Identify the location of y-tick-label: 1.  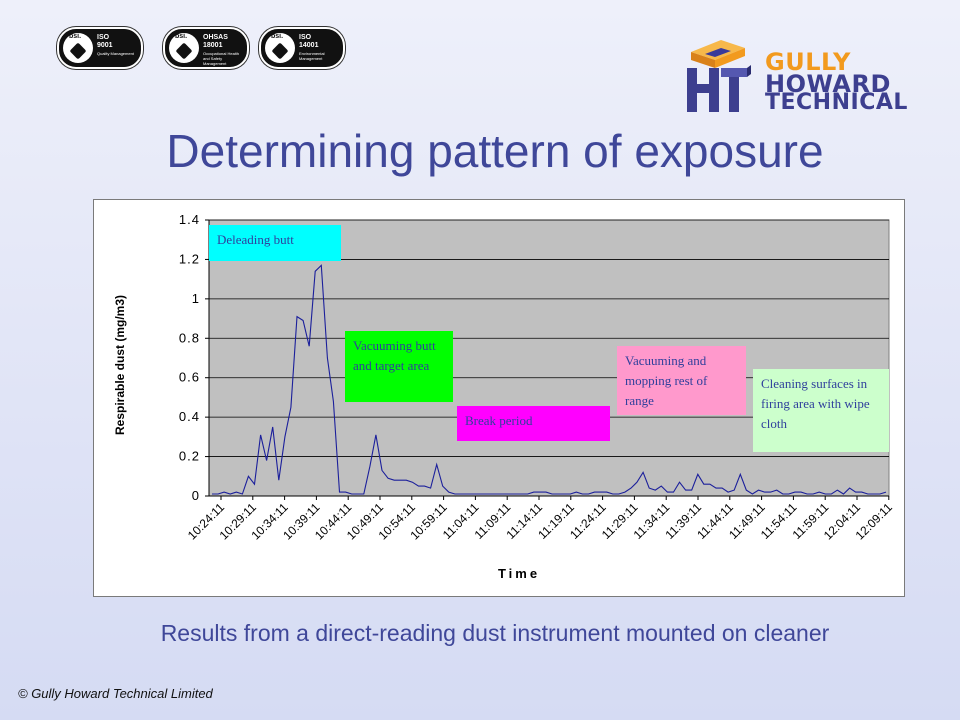
(196, 298).